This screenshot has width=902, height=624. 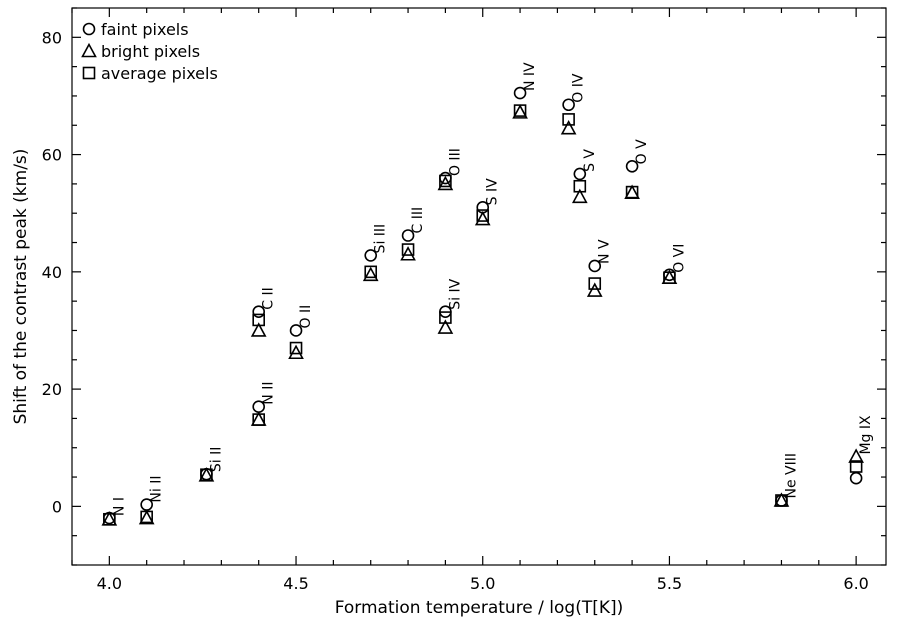 What do you see at coordinates (381, 239) in the screenshot?
I see `ion-label: Si III` at bounding box center [381, 239].